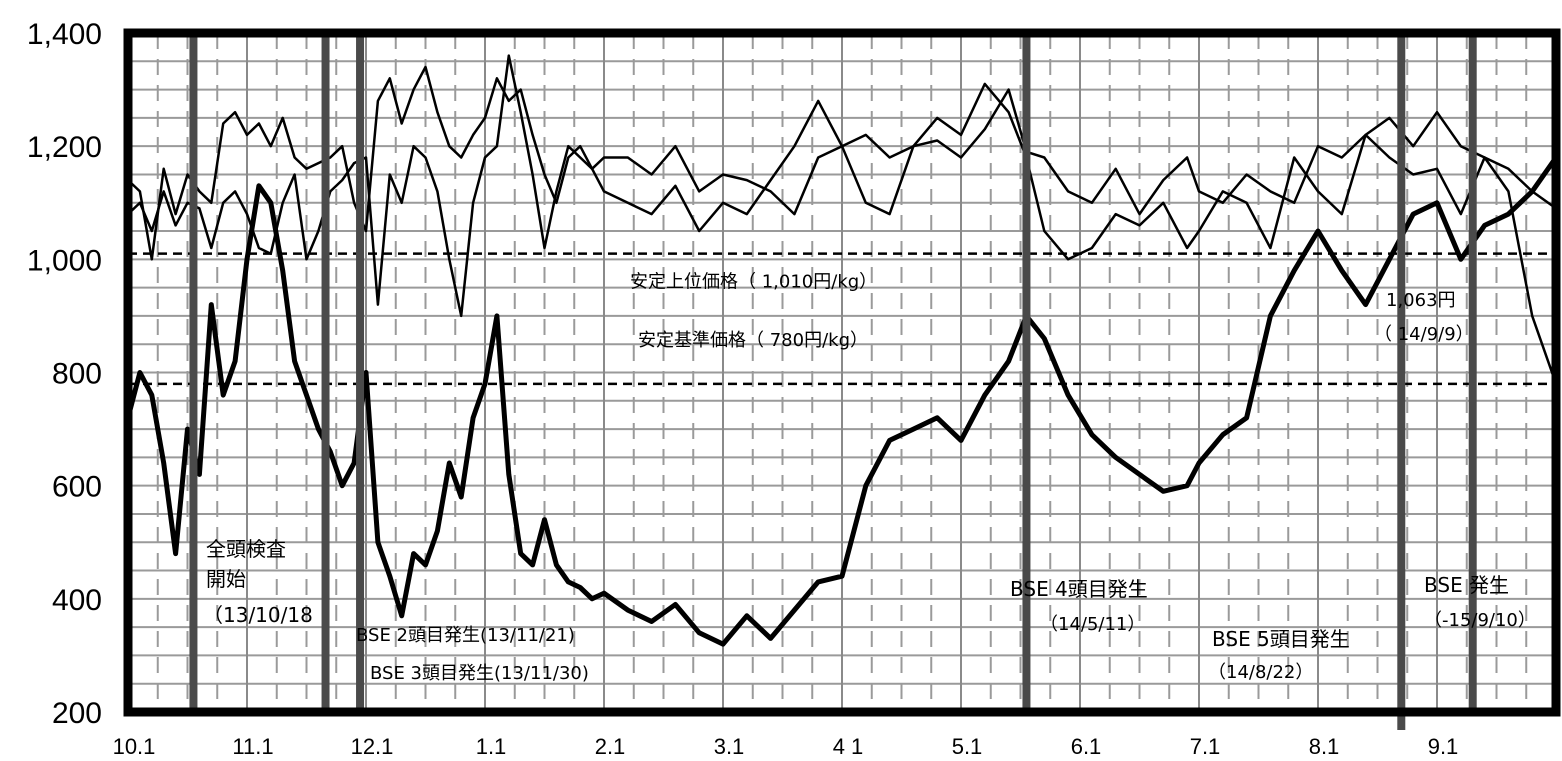 This screenshot has height=761, width=1562. What do you see at coordinates (610, 746) in the screenshot?
I see `x-tick-label: 2.1` at bounding box center [610, 746].